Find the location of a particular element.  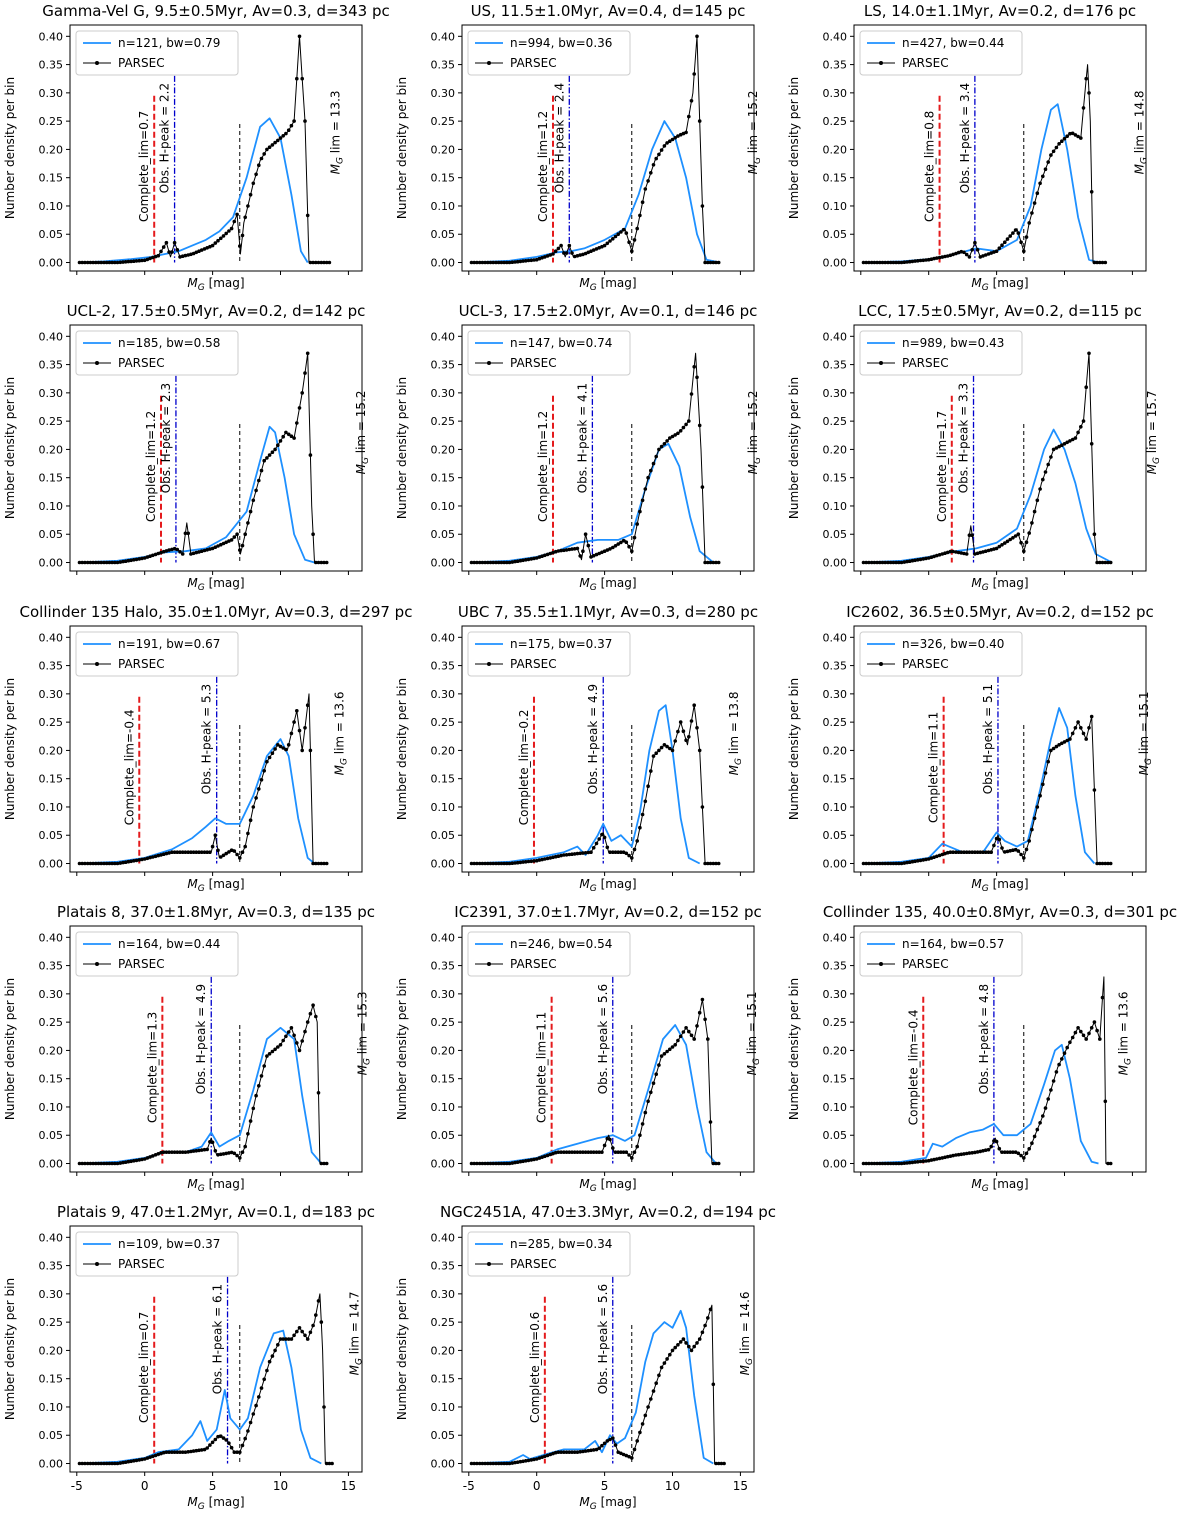

y-tick-label: 0.40 is located at coordinates (443, 336).